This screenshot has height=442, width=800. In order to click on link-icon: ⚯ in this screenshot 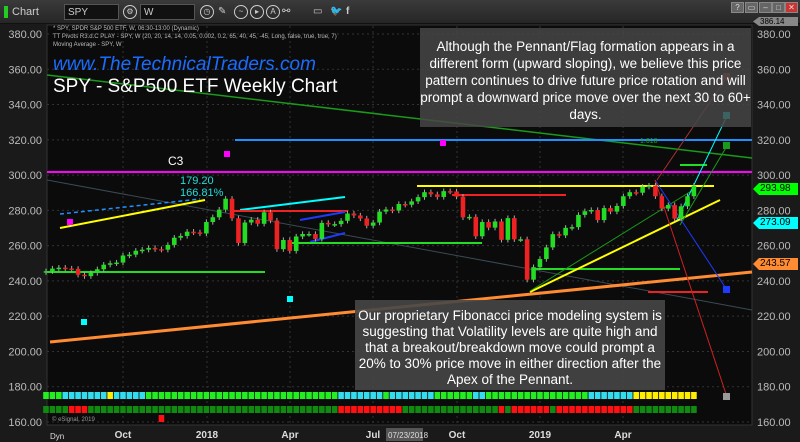, I will do `click(286, 11)`.